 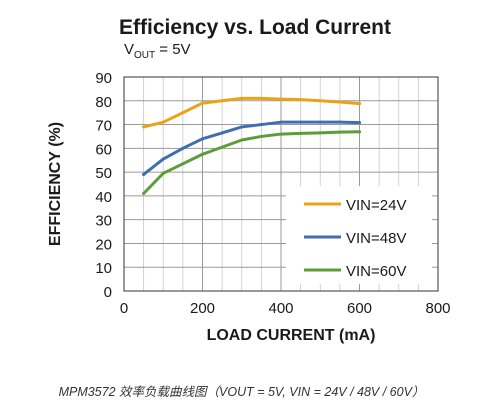 What do you see at coordinates (376, 205) in the screenshot?
I see `legend-label-1: VIN=24V` at bounding box center [376, 205].